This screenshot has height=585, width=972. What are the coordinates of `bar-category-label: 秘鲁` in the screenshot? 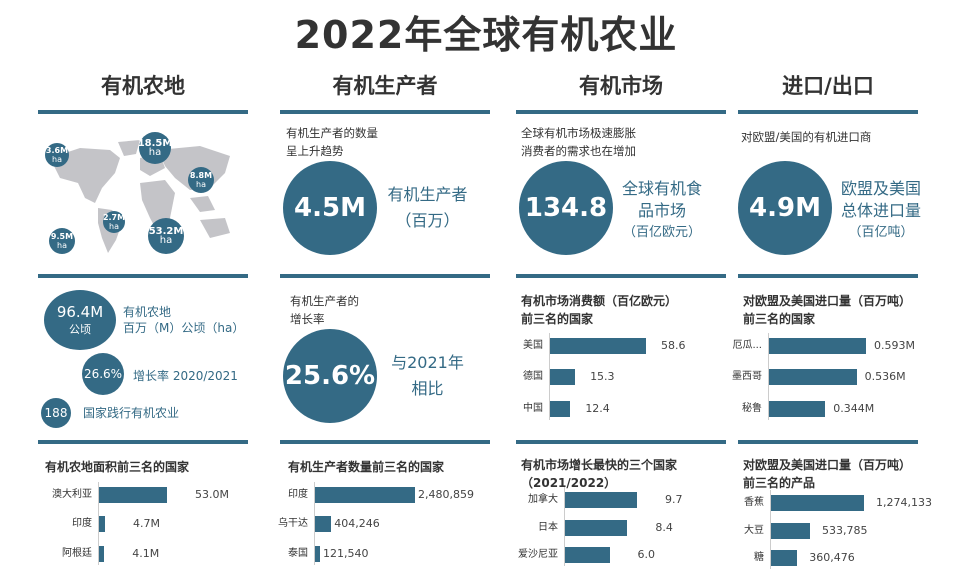 It's located at (752, 408).